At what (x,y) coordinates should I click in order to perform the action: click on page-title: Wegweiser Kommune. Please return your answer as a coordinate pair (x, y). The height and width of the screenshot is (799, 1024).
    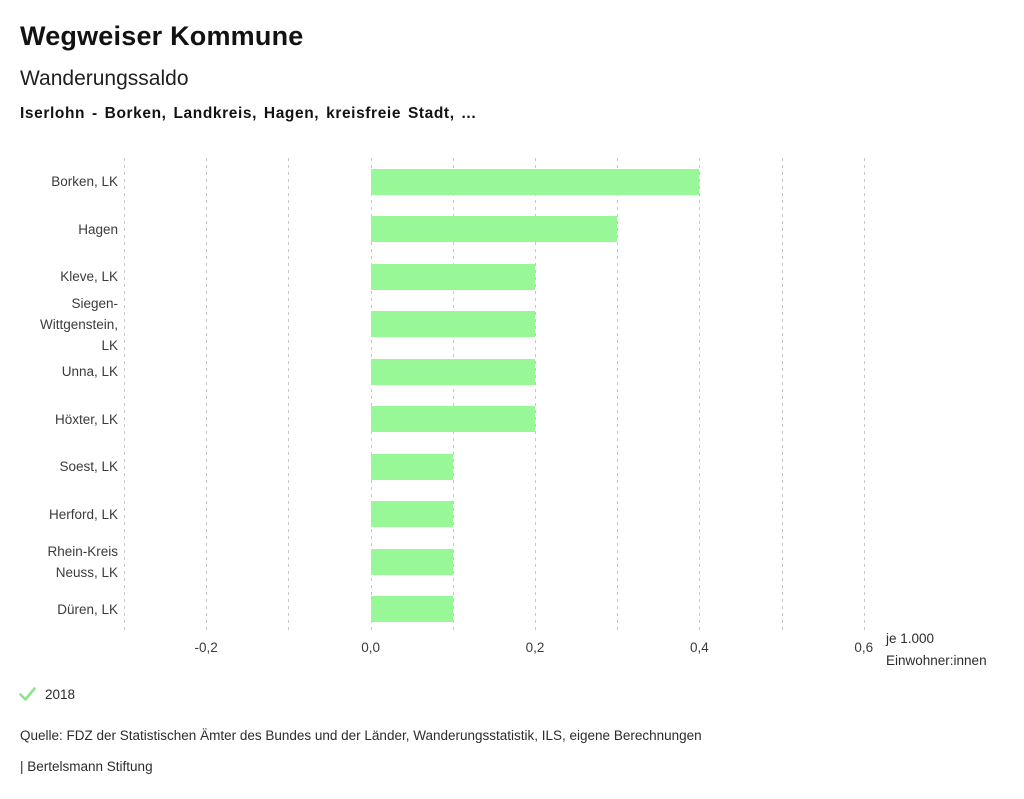
    Looking at the image, I should click on (162, 36).